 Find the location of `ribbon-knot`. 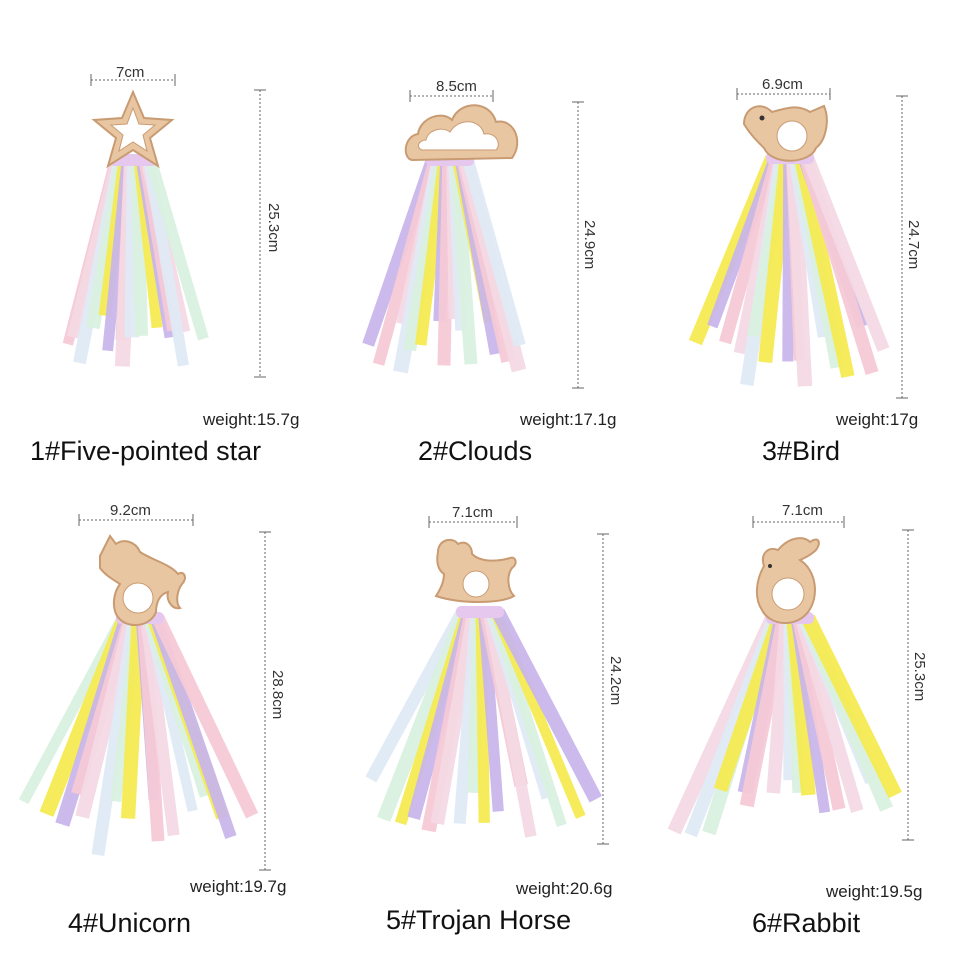

ribbon-knot is located at coordinates (480, 612).